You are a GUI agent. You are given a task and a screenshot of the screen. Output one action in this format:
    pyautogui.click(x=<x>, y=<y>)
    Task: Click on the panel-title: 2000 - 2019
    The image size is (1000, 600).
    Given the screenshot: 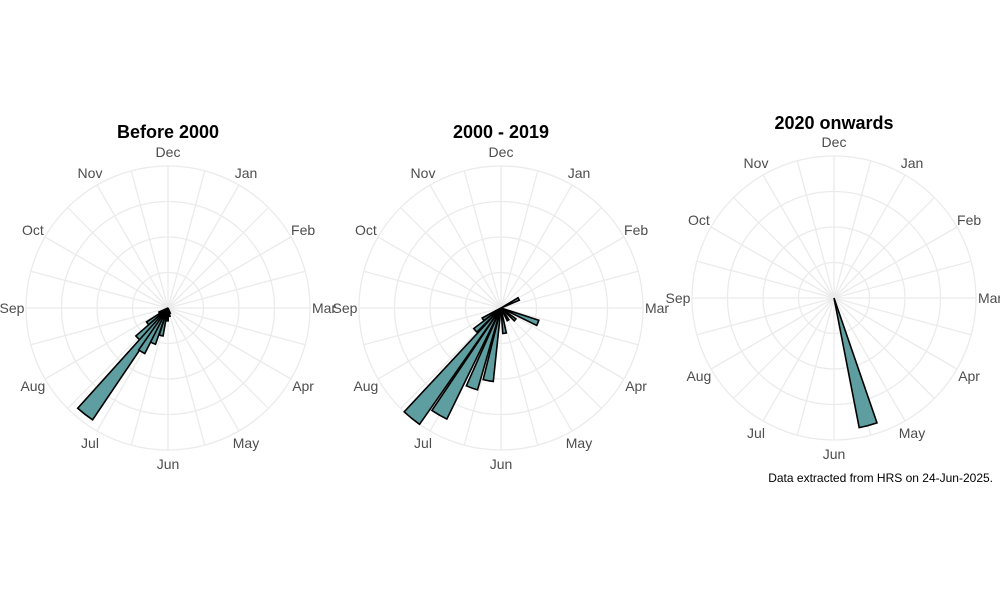 What is the action you would take?
    pyautogui.click(x=501, y=132)
    